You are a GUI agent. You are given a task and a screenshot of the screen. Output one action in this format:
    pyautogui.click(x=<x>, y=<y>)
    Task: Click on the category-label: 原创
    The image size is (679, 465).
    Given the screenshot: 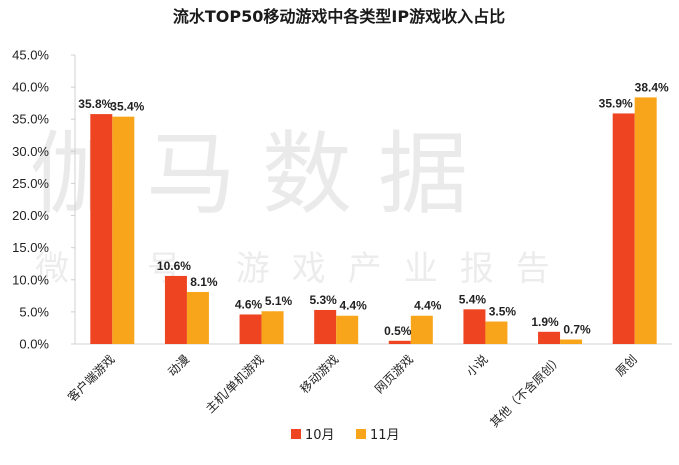 What is the action you would take?
    pyautogui.click(x=626, y=365)
    